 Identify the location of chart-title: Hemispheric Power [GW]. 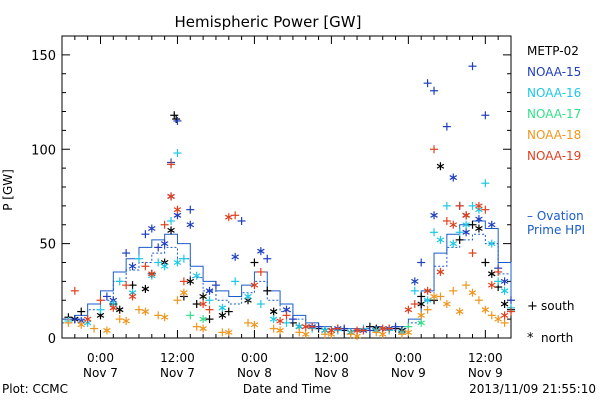
(268, 22).